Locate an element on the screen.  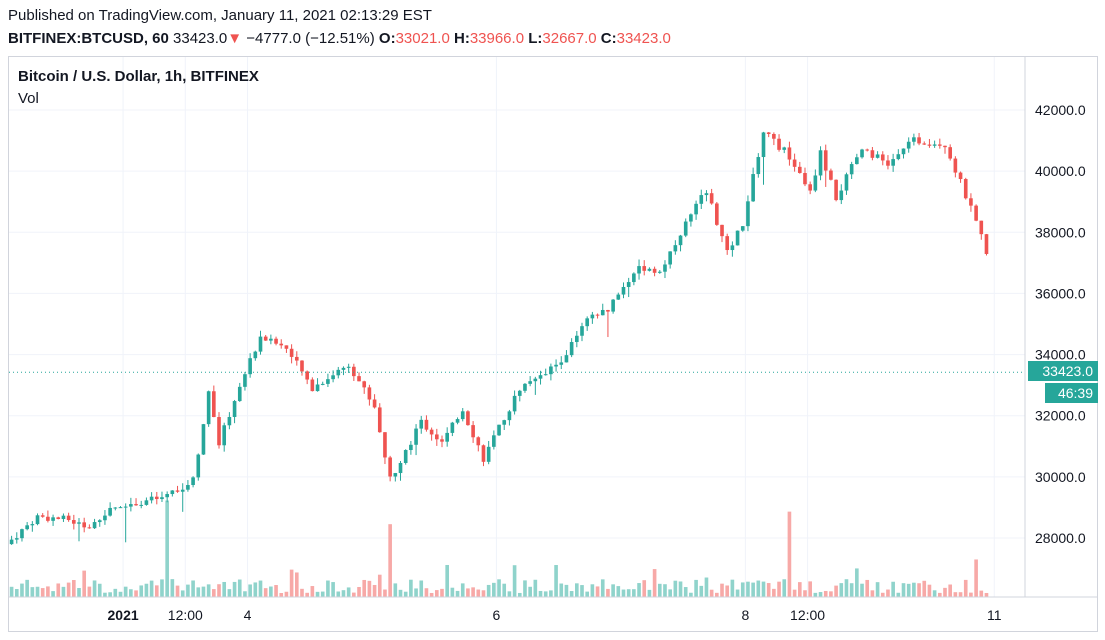
y-tick-label: 28000.0 is located at coordinates (1060, 538).